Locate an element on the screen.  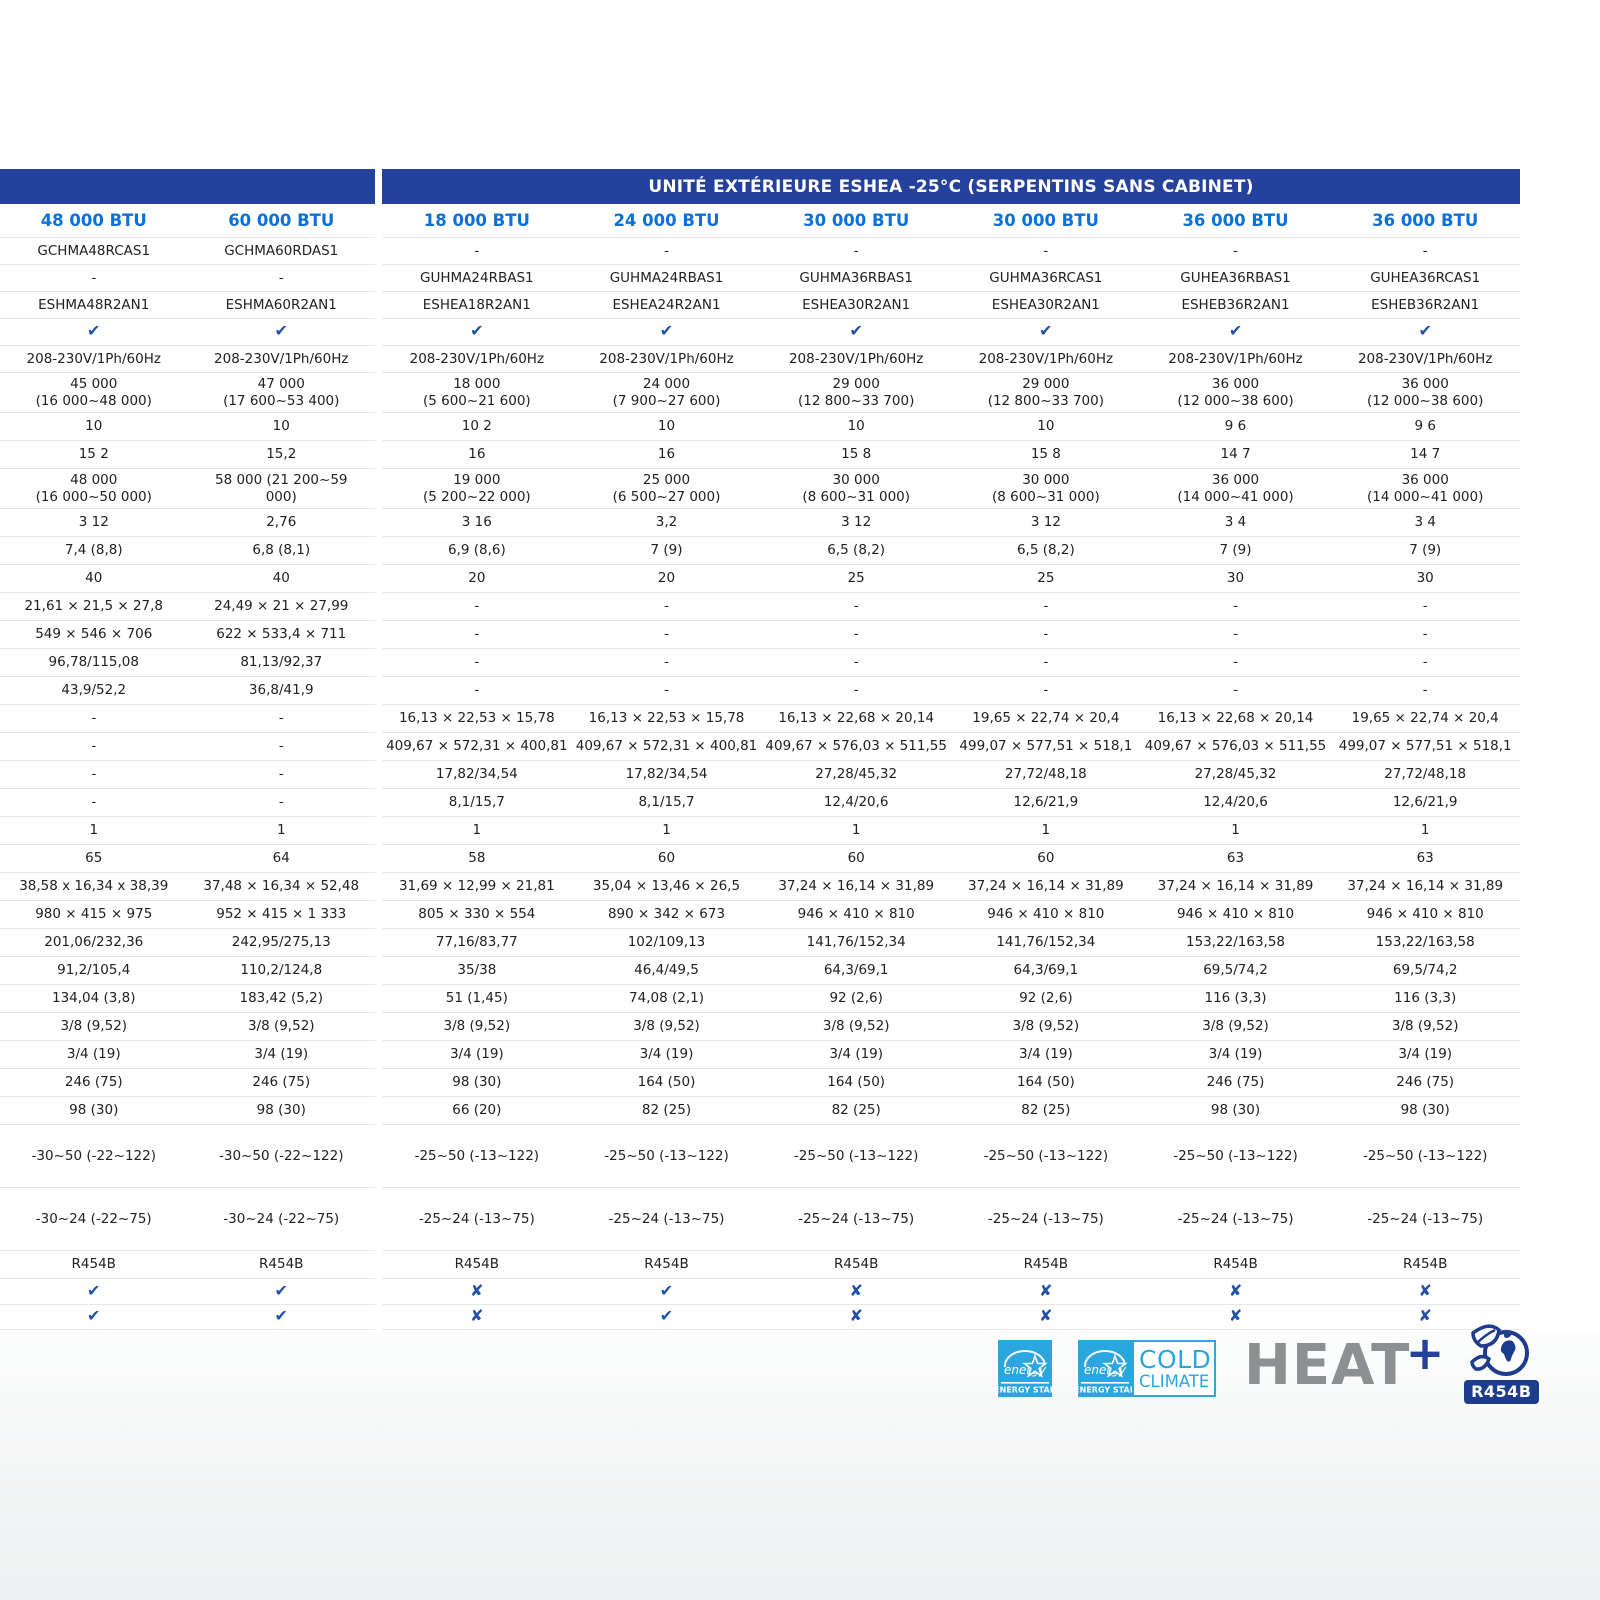
r454b-badge: R454B is located at coordinates (1501, 1392).